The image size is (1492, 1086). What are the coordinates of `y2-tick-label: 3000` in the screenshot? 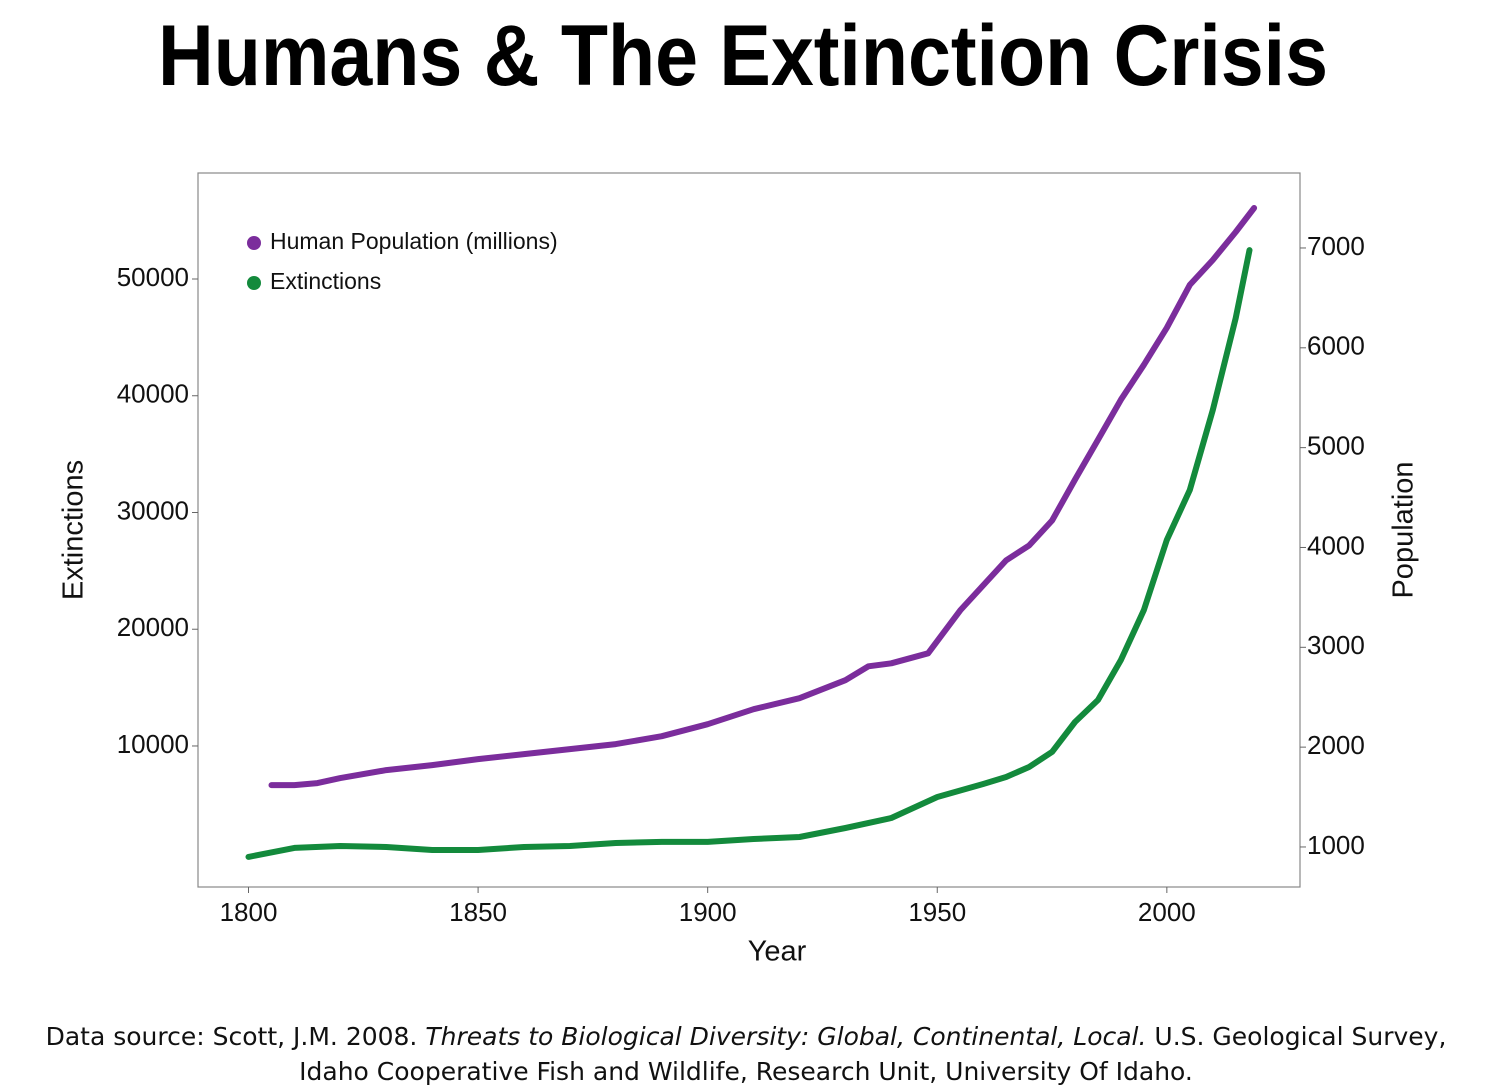 It's located at (1336, 645).